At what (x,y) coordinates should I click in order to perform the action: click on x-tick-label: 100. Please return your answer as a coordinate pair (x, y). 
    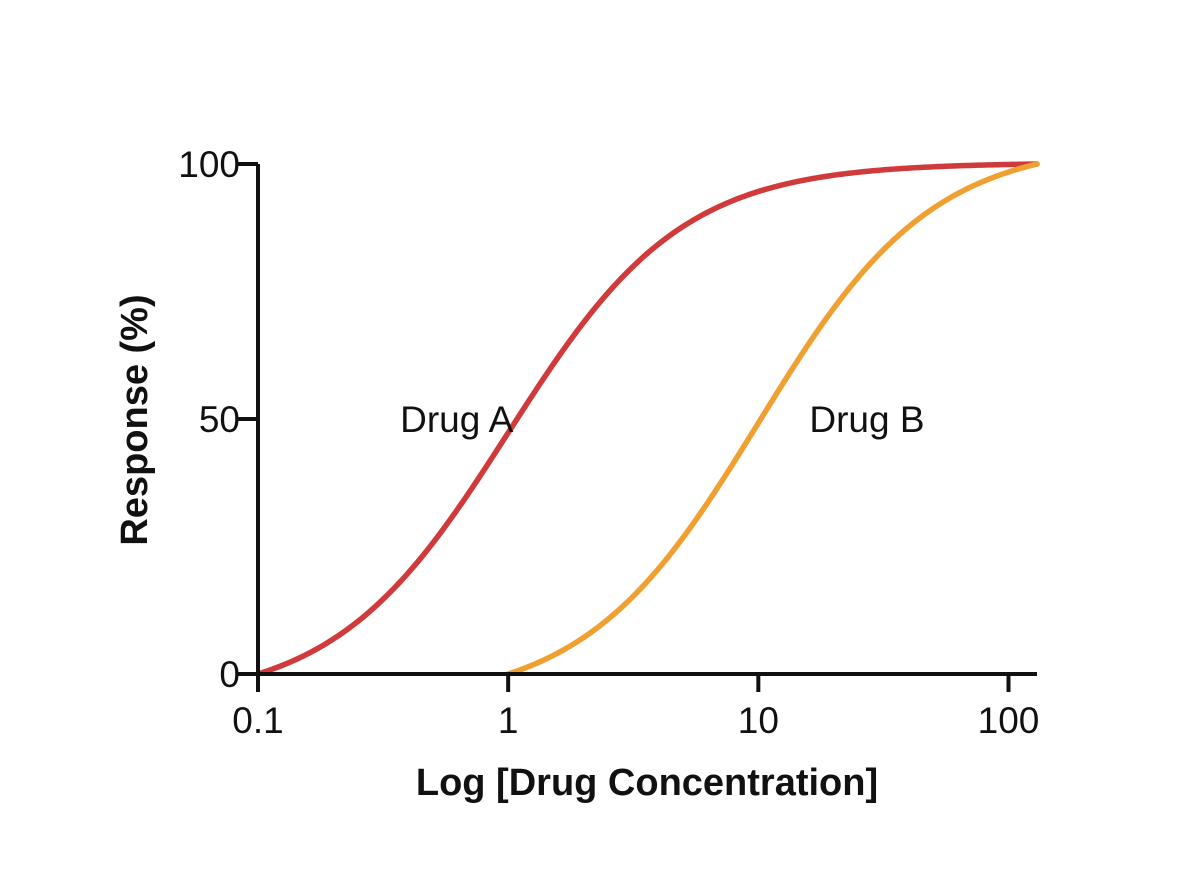
    Looking at the image, I should click on (1009, 720).